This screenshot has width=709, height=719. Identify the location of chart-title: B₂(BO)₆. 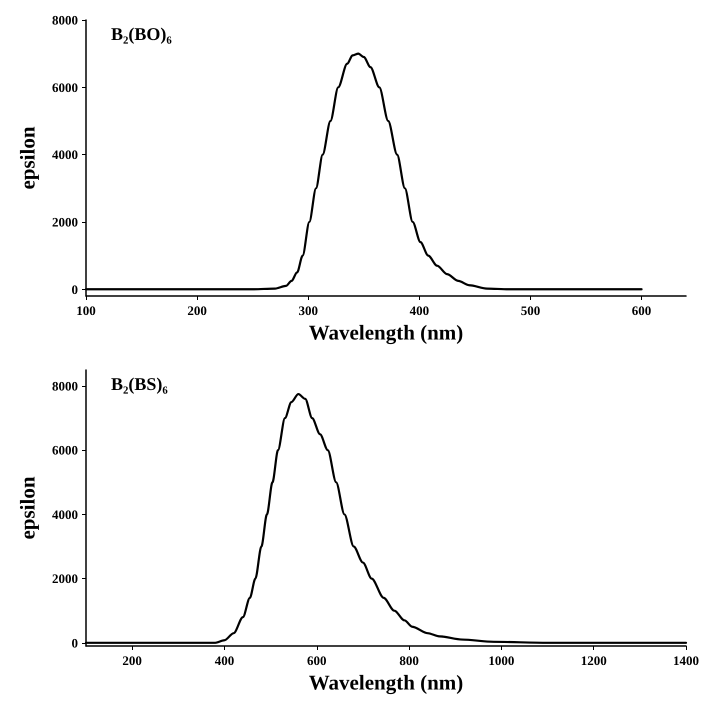
(141, 34).